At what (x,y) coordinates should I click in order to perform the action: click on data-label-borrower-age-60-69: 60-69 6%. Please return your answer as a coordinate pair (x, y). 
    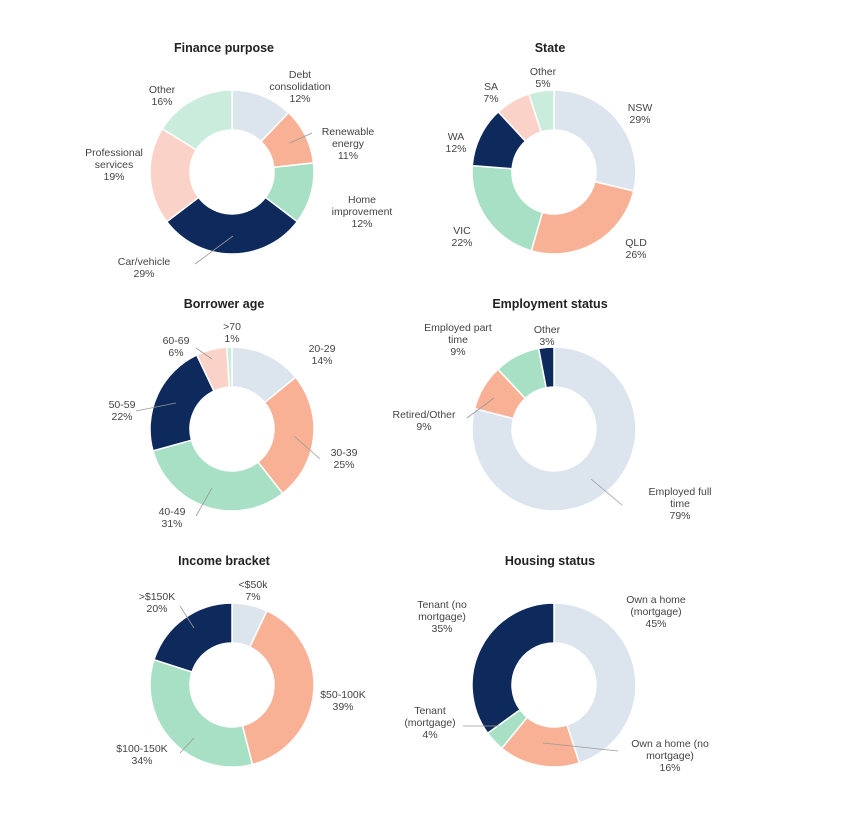
    Looking at the image, I should click on (176, 347).